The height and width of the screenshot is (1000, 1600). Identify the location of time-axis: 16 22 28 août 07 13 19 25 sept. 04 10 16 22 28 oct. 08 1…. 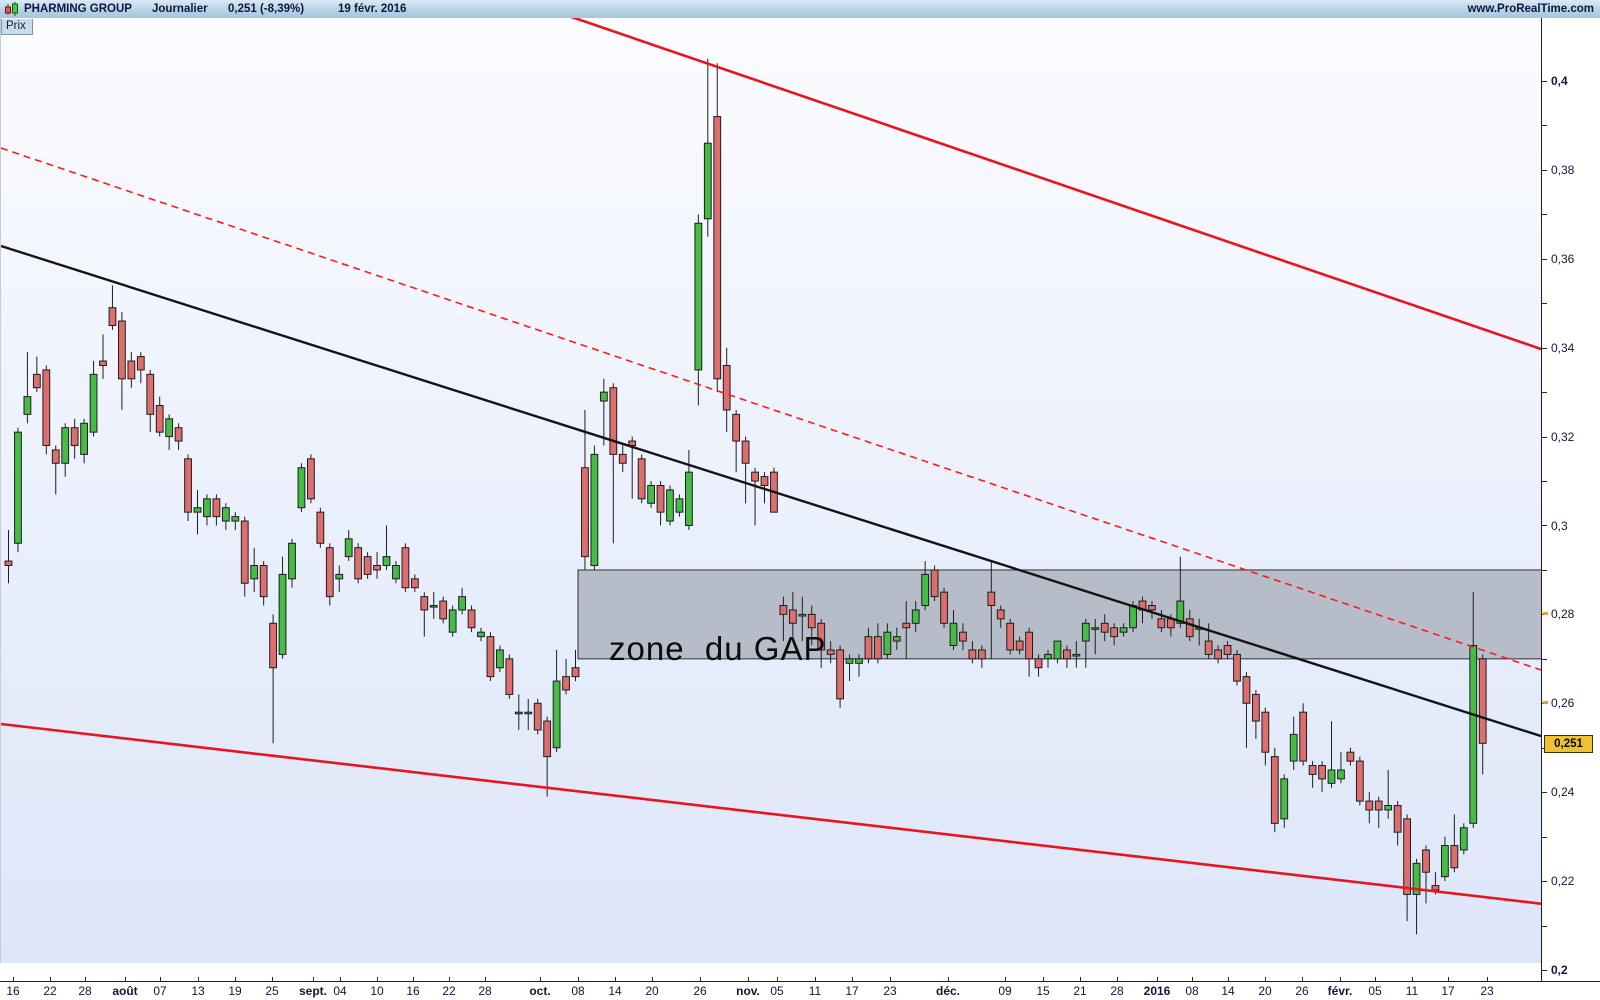
(800, 988).